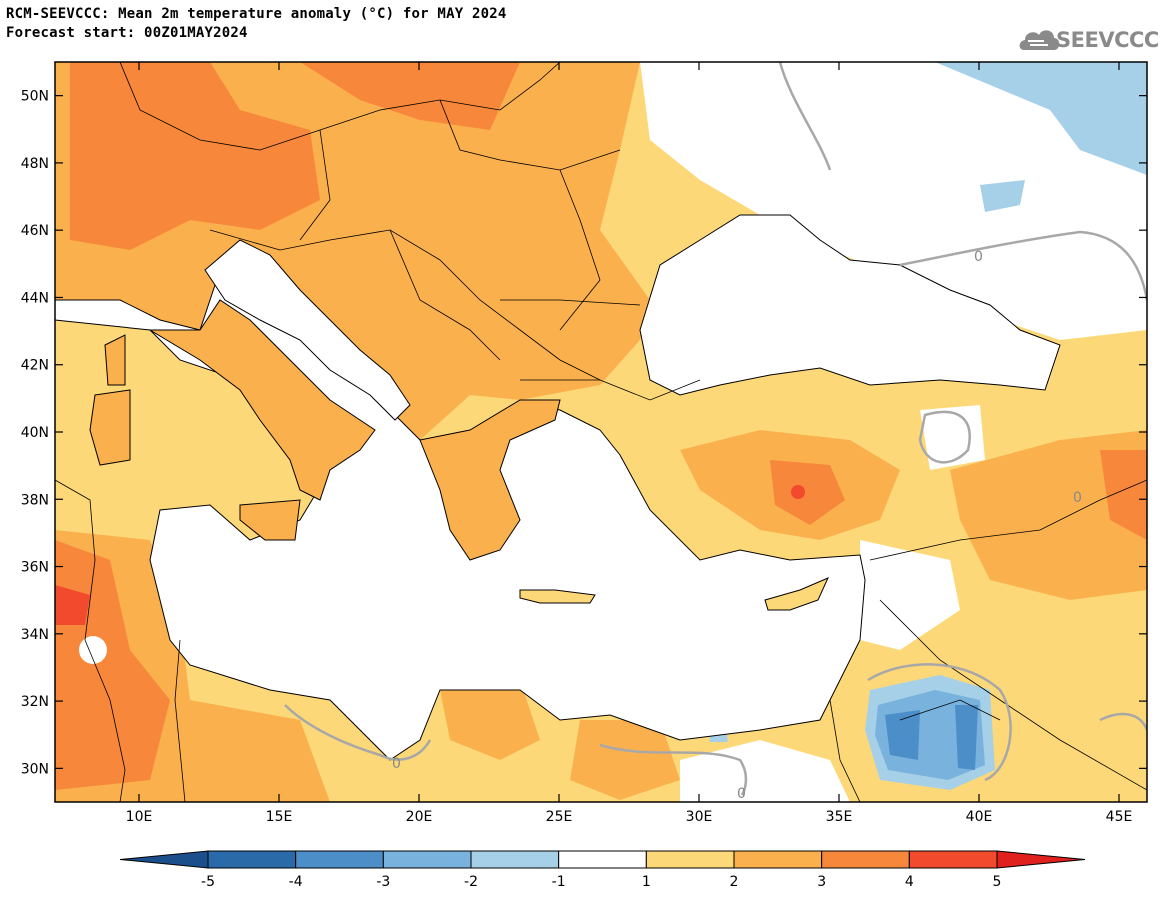 This screenshot has height=907, width=1165. I want to click on greece, so click(490, 480).